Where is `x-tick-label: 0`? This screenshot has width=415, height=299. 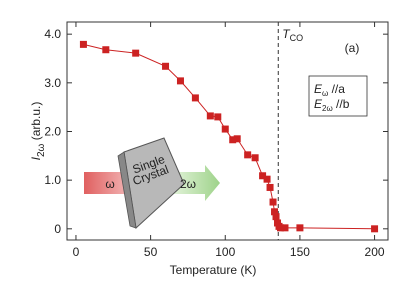 x-tick-label: 0 is located at coordinates (76, 252).